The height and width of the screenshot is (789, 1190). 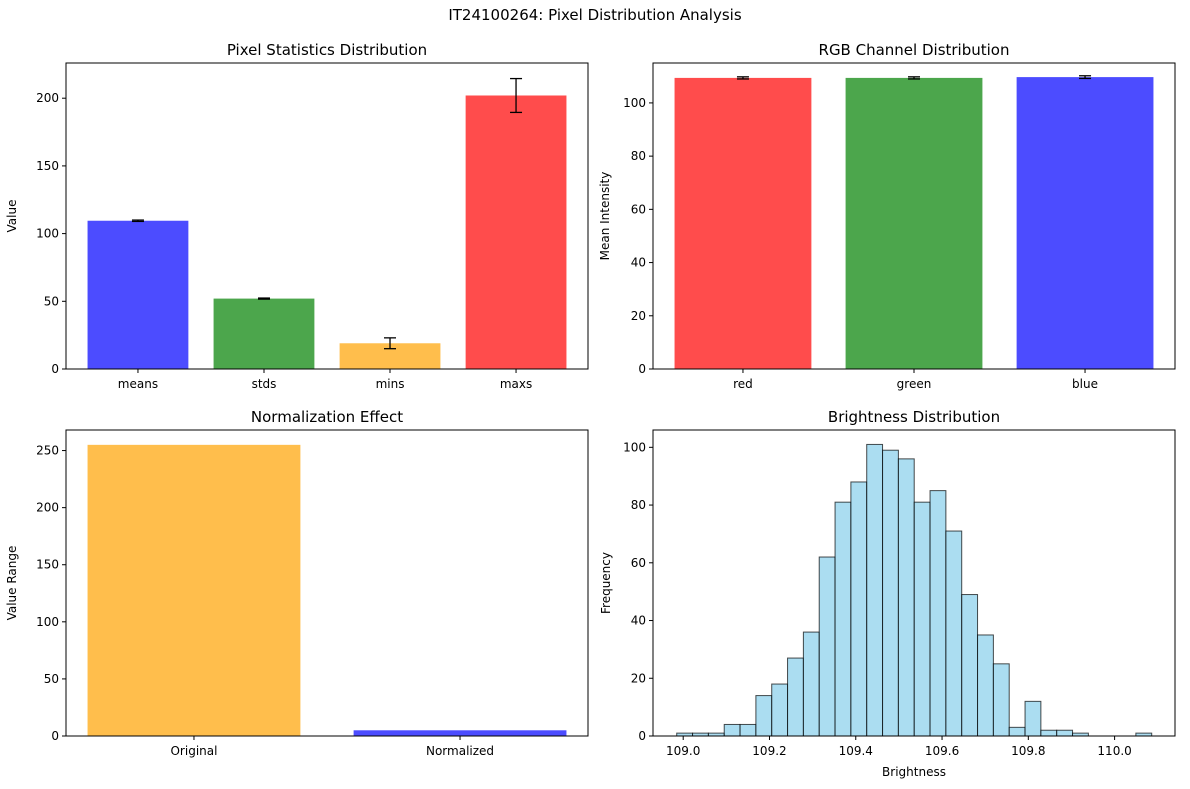 I want to click on bar-maxs, so click(x=516, y=232).